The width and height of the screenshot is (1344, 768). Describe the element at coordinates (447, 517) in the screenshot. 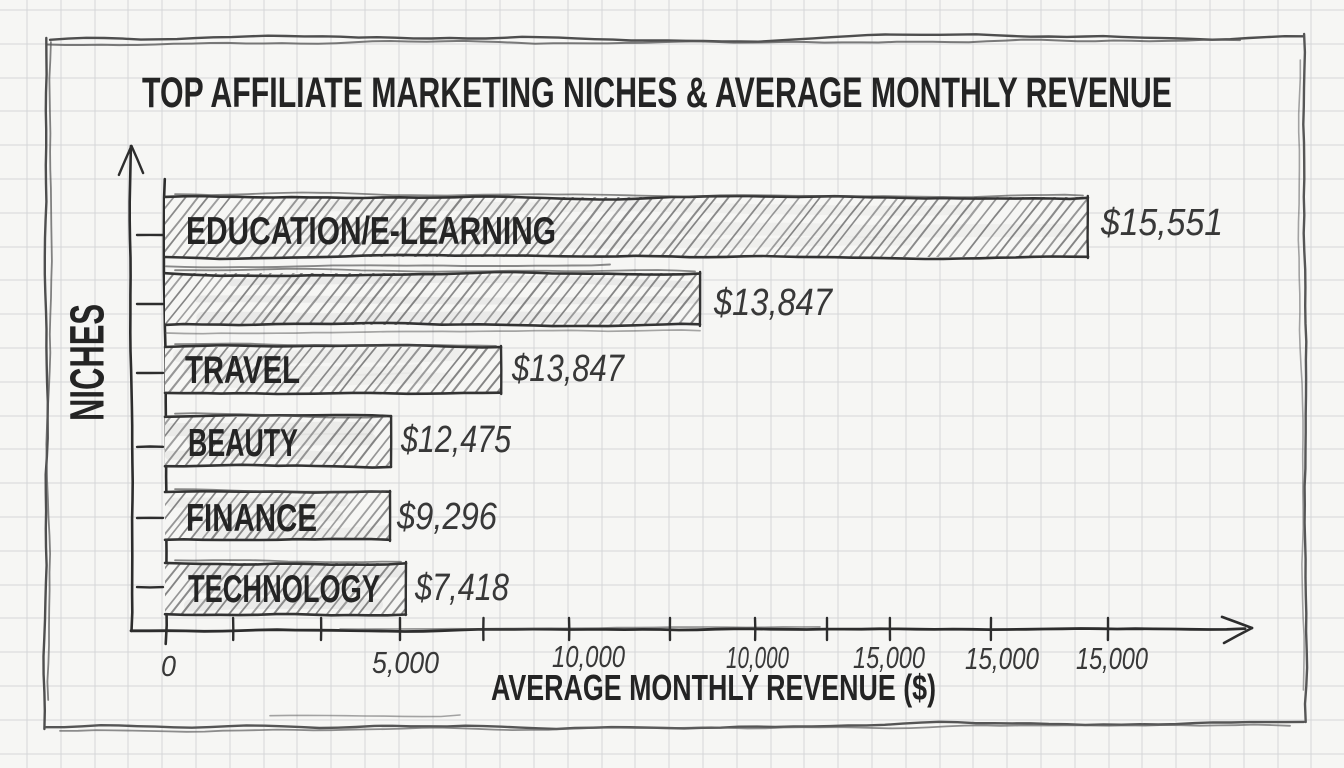

I see `svg-text: $9,296` at that location.